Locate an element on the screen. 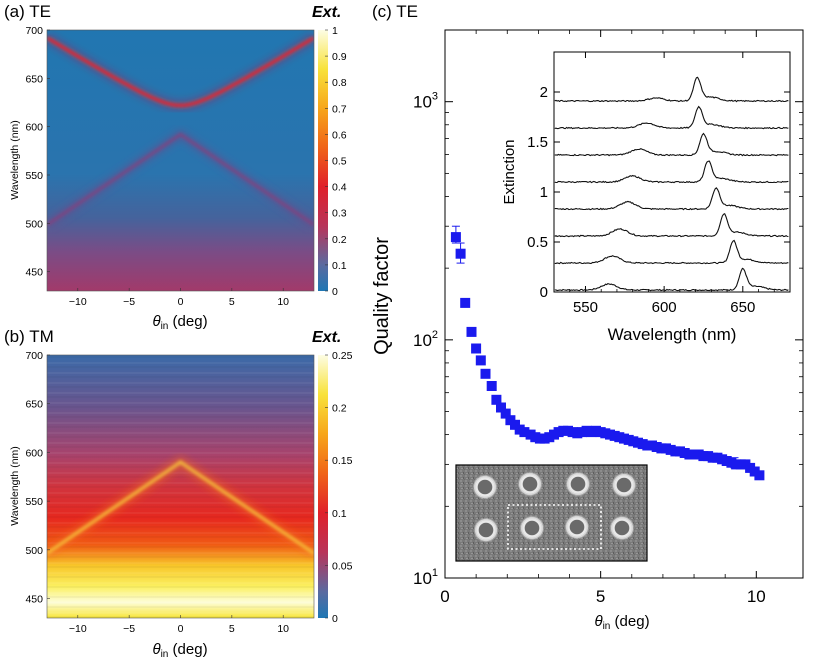  colorbar-tick-label: 0.15 is located at coordinates (342, 461).